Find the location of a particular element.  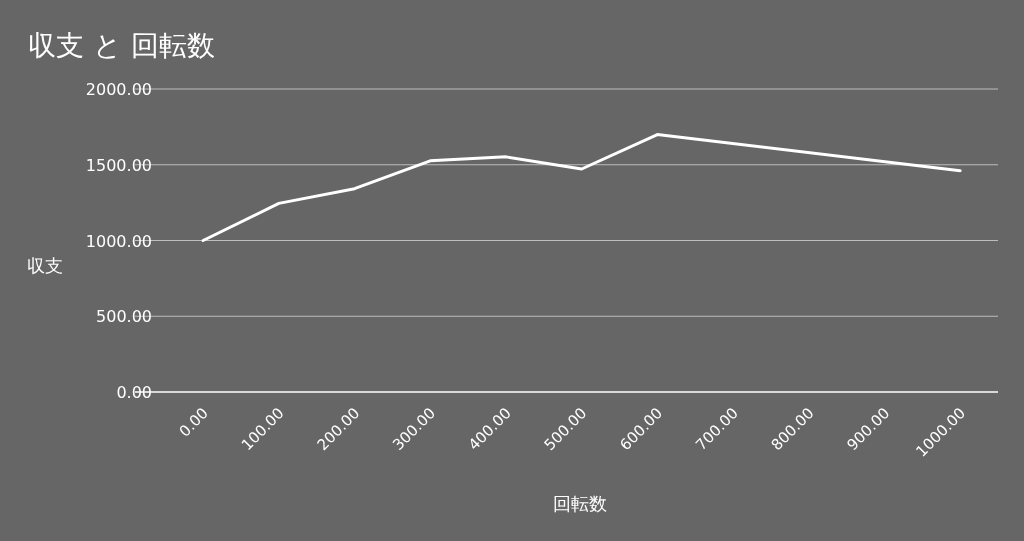

y-tick-label: 1500.00 is located at coordinates (118, 165).